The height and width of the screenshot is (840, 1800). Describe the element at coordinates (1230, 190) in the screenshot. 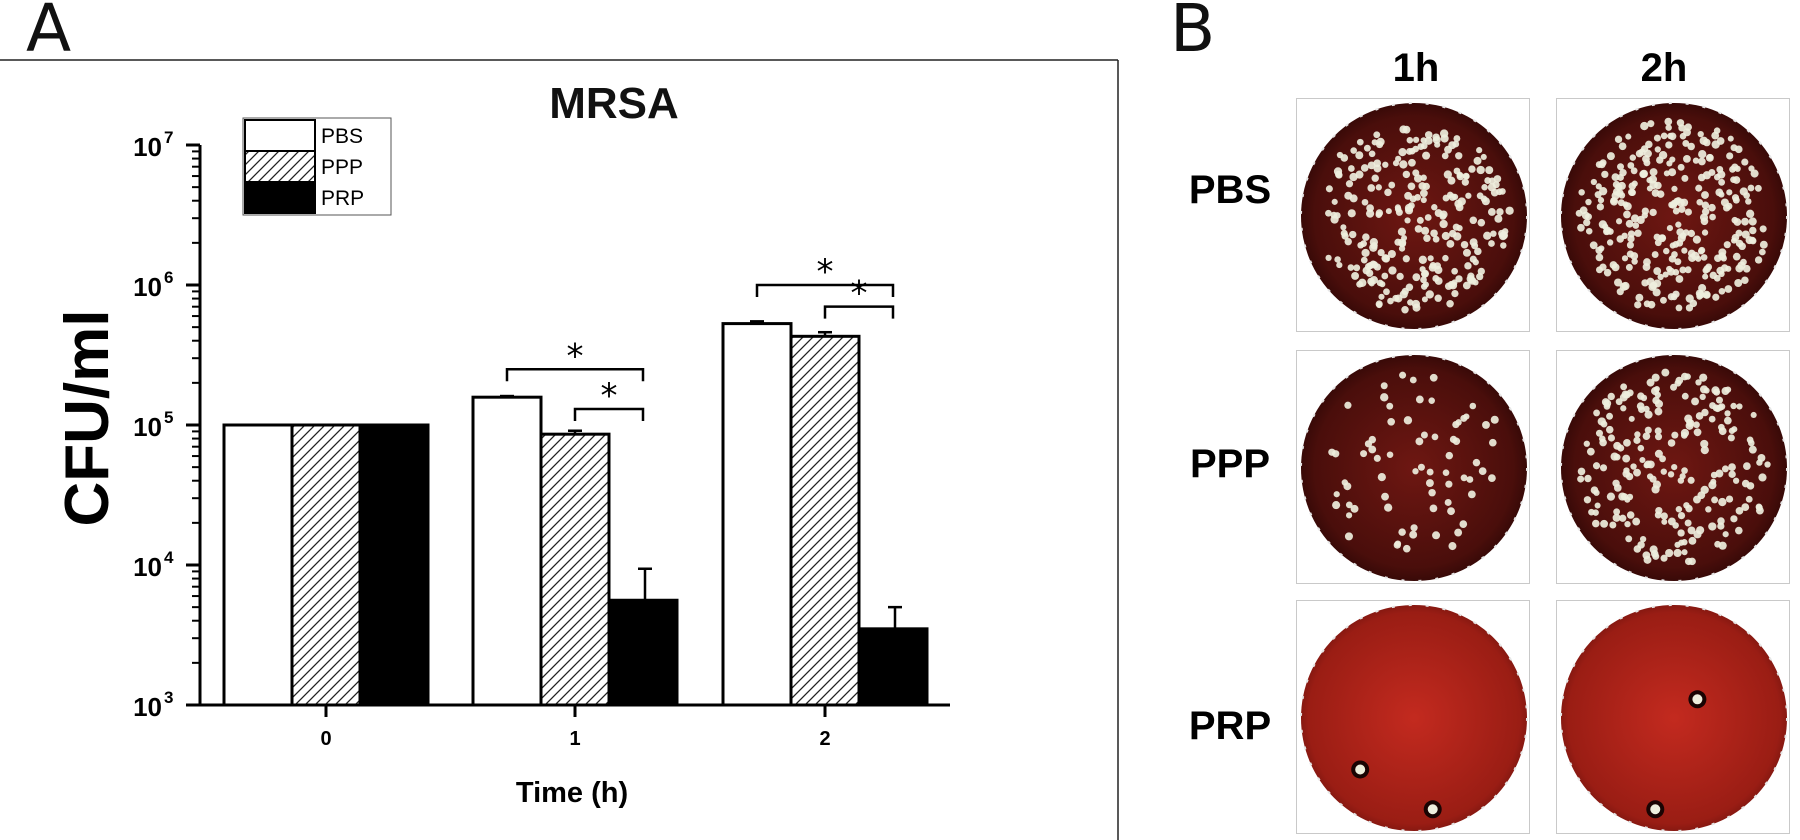

I see `row-label-pbs: PBS` at that location.